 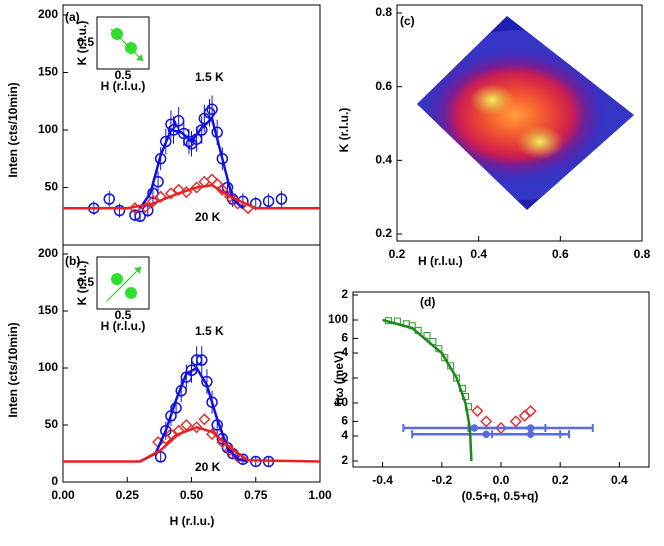 What do you see at coordinates (642, 254) in the screenshot?
I see `x-tick-label: 0.8` at bounding box center [642, 254].